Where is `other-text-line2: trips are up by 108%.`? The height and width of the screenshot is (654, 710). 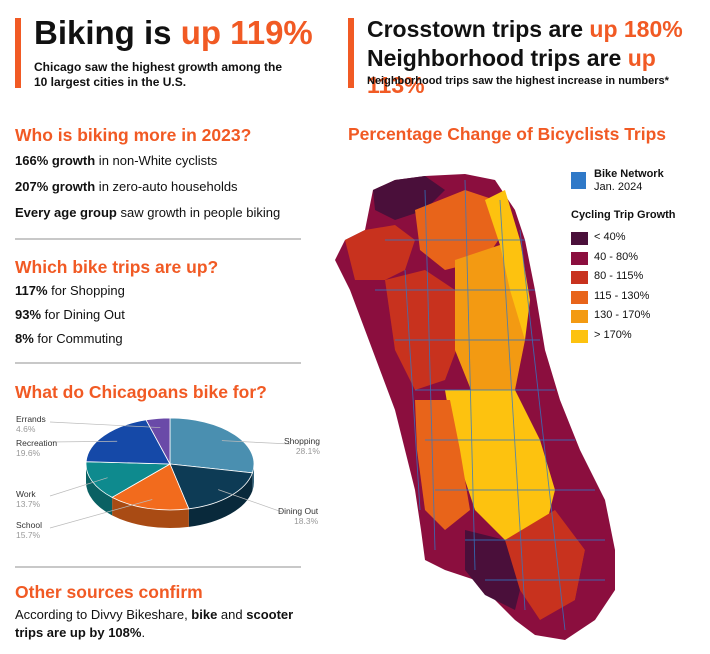 other-text-line2: trips are up by 108%. is located at coordinates (80, 632).